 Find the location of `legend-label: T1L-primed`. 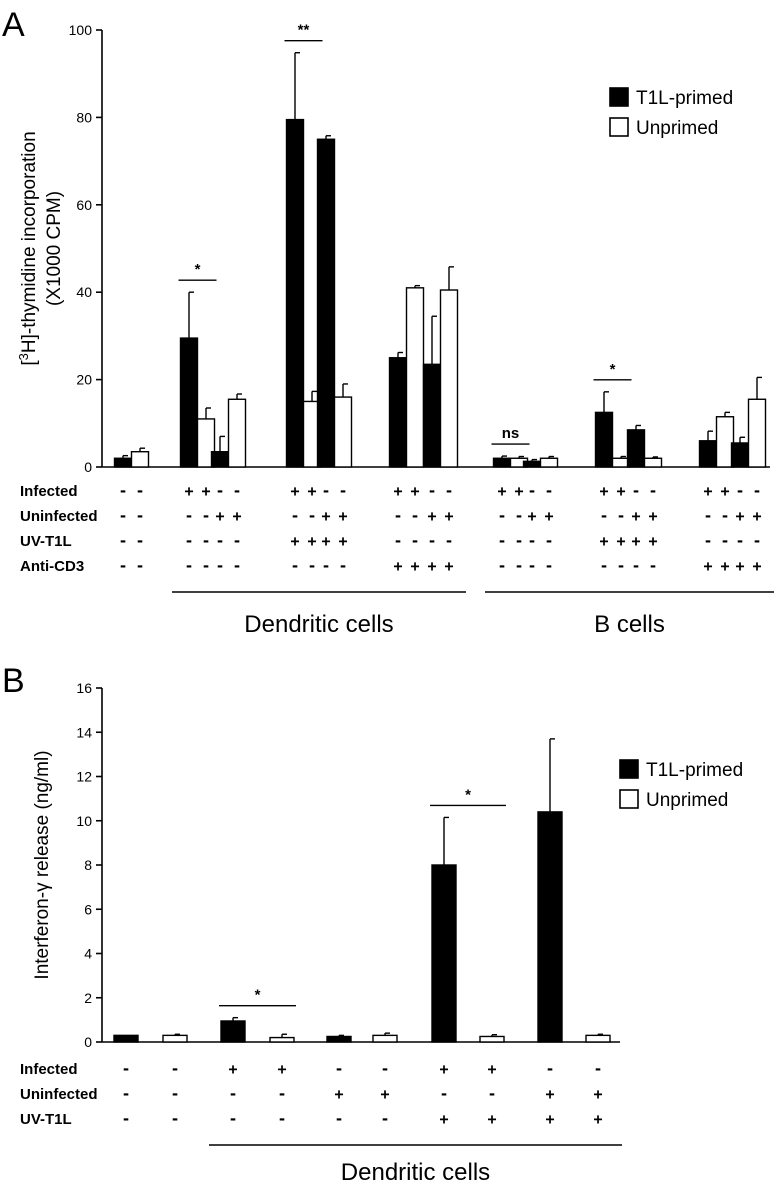

legend-label: T1L-primed is located at coordinates (684, 98).